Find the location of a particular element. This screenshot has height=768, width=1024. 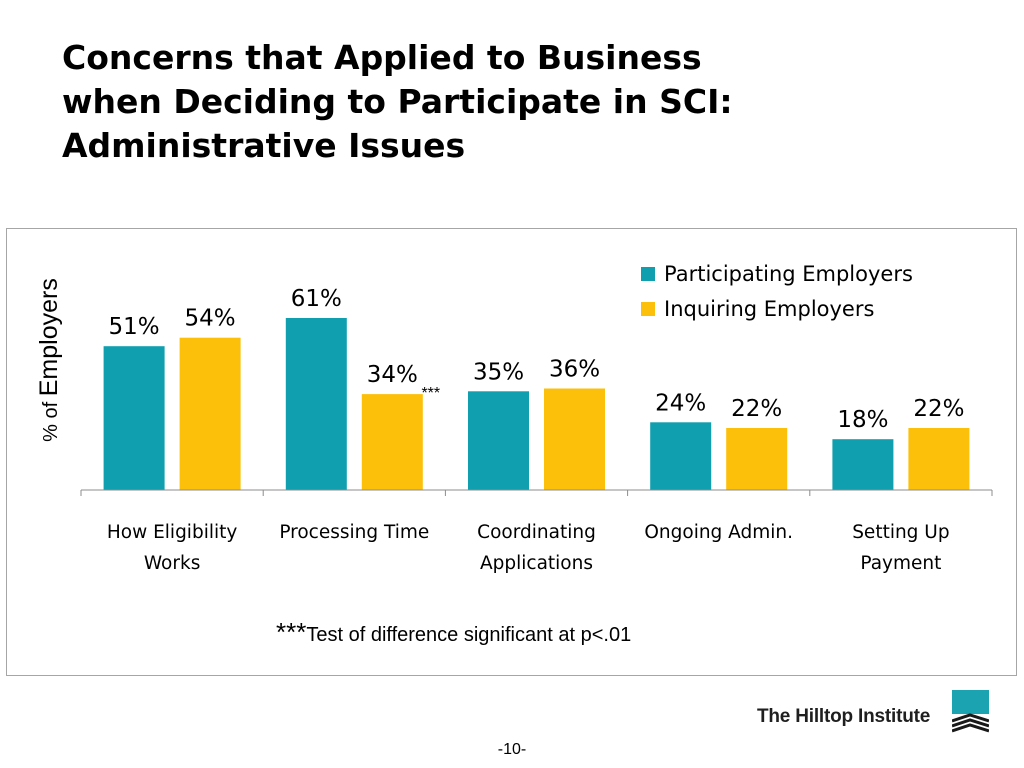

hilltop-logo-icon is located at coordinates (970, 712).